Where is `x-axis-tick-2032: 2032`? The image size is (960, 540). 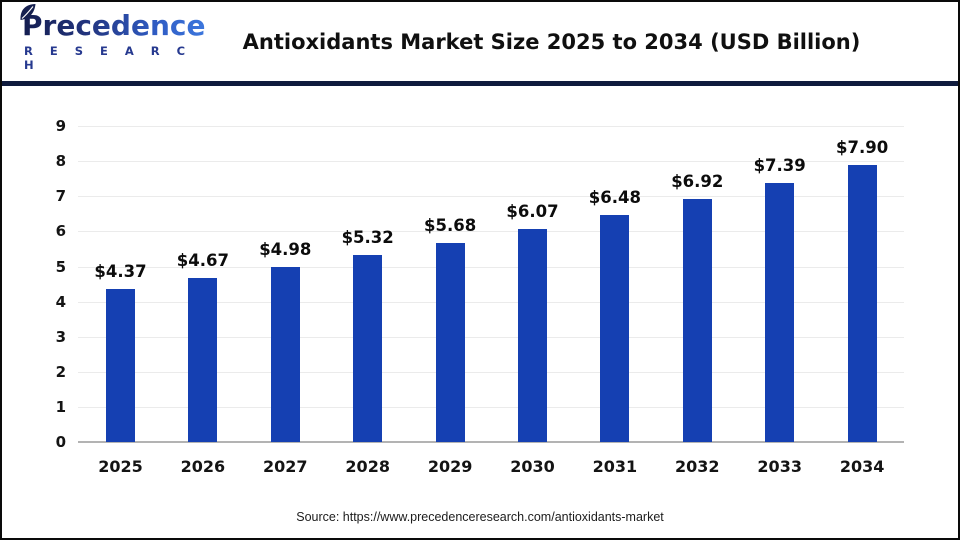
x-axis-tick-2032: 2032 is located at coordinates (697, 466).